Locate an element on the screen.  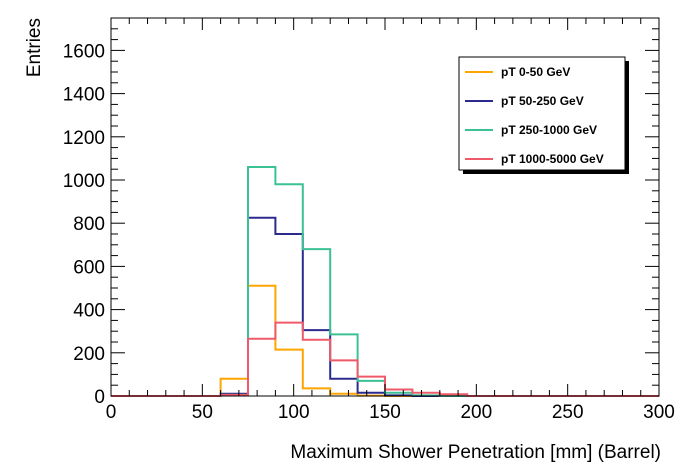
x-tick-label: 50 is located at coordinates (202, 412).